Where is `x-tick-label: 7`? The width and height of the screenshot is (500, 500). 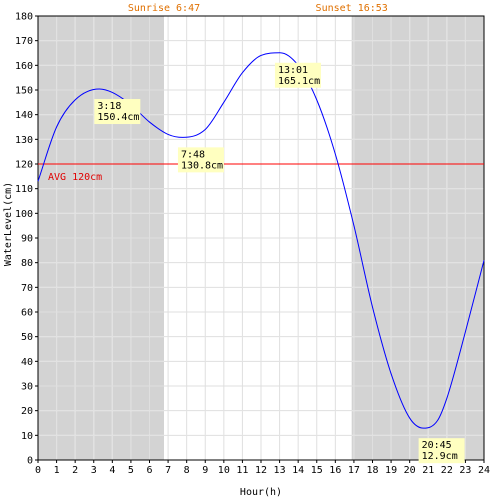 x-tick-label: 7 is located at coordinates (168, 470).